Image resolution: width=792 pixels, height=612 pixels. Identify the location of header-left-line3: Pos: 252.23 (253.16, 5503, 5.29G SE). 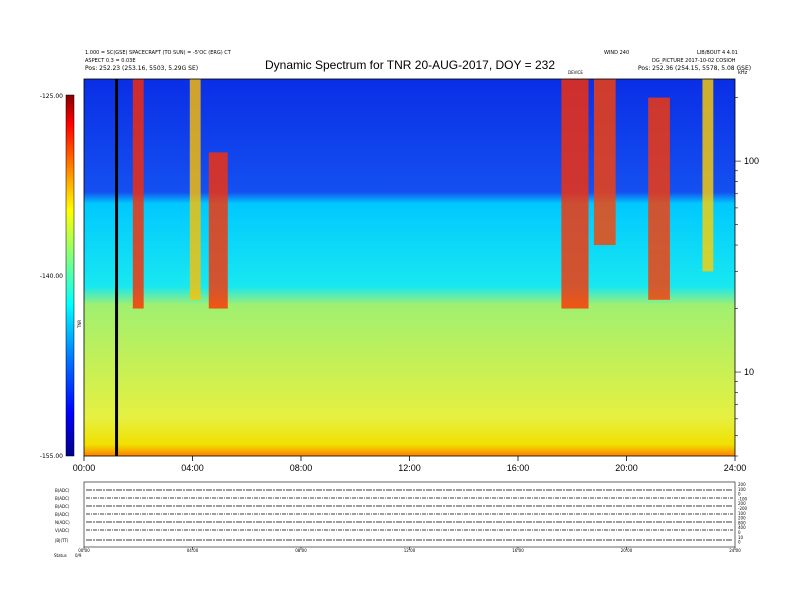
(142, 68).